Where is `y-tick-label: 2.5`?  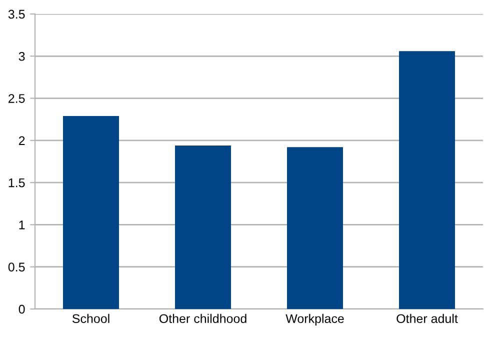 y-tick-label: 2.5 is located at coordinates (16, 98).